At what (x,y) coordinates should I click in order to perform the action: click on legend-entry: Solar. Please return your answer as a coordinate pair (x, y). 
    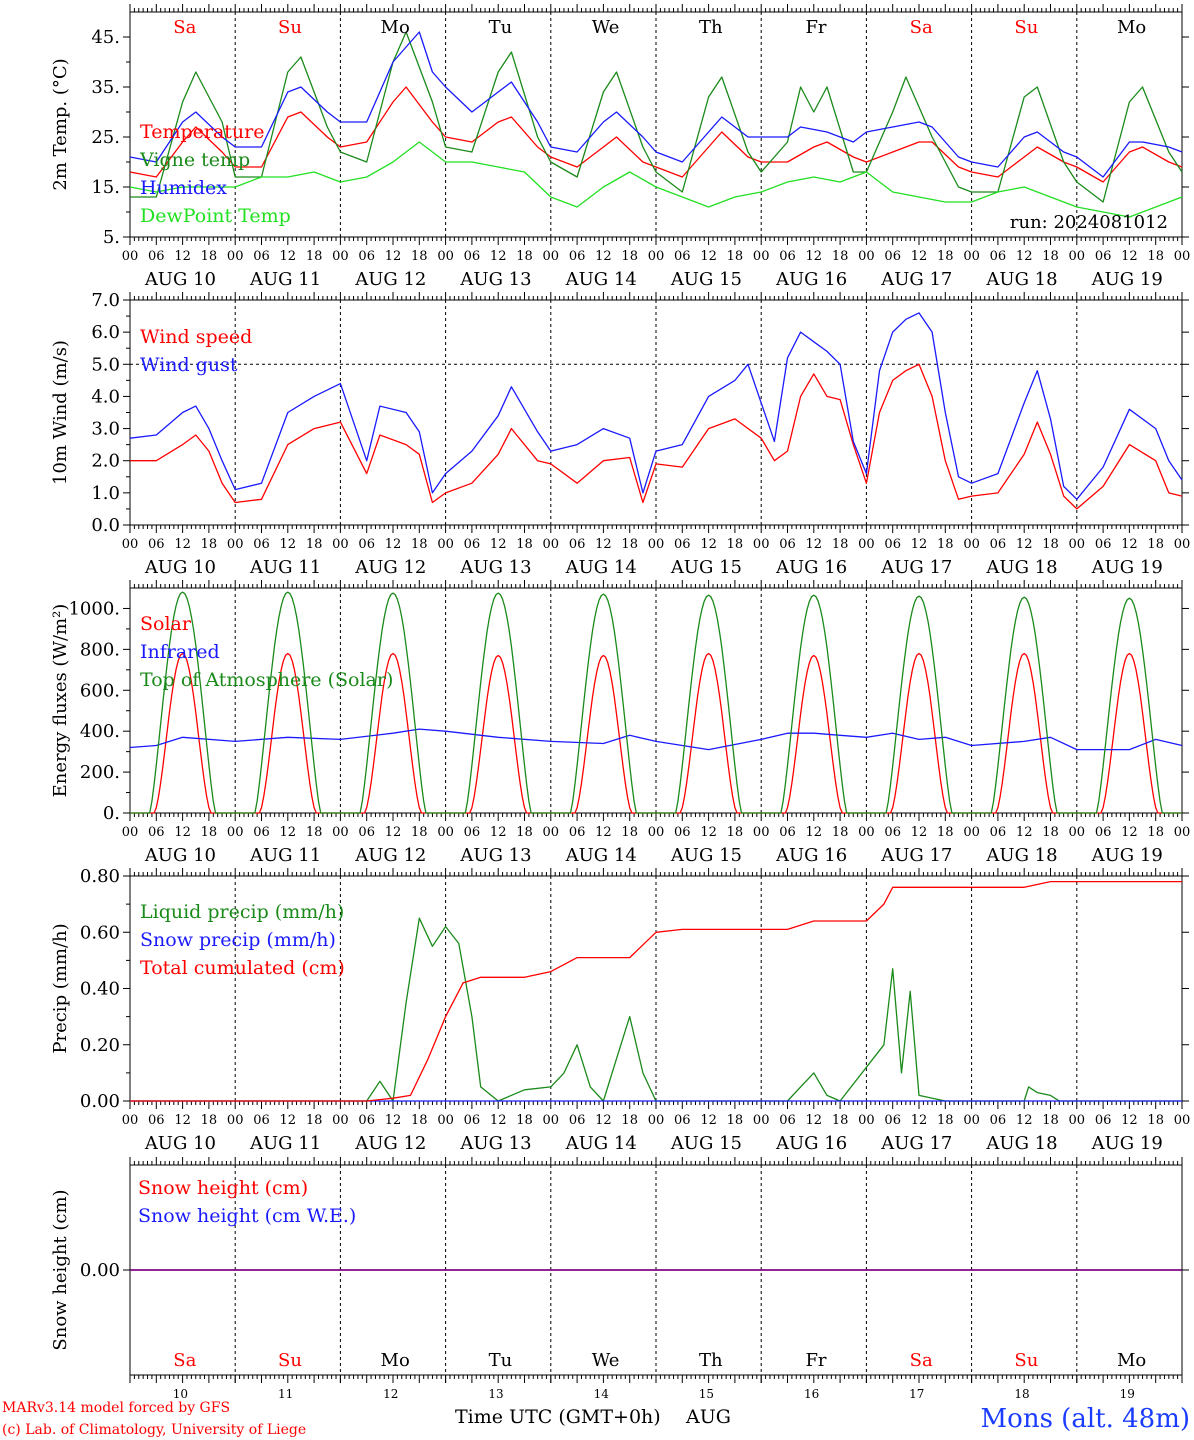
    Looking at the image, I should click on (166, 624).